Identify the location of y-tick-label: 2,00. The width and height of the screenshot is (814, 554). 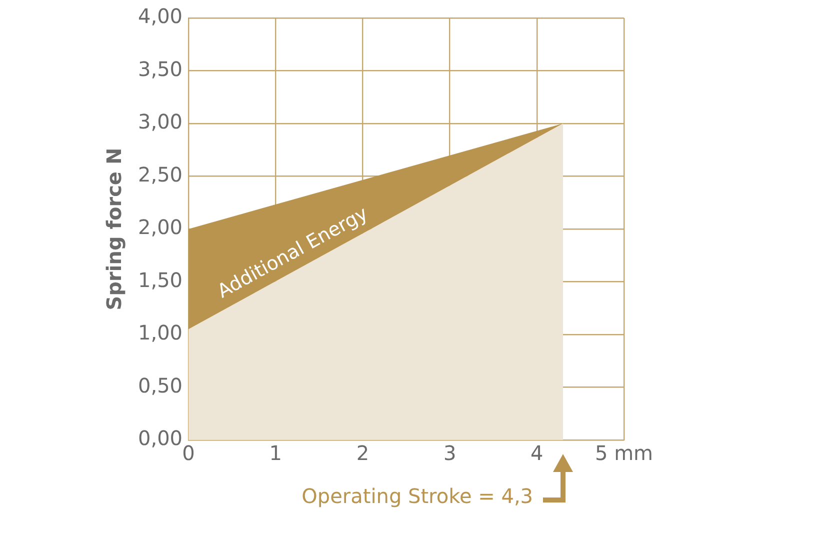
(160, 227).